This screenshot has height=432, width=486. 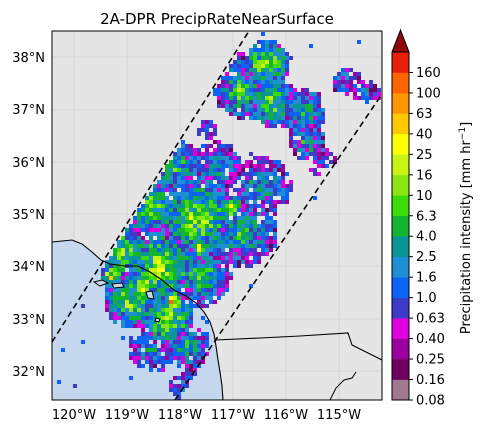 I want to click on lon-tick-label: 115°W, so click(x=339, y=415).